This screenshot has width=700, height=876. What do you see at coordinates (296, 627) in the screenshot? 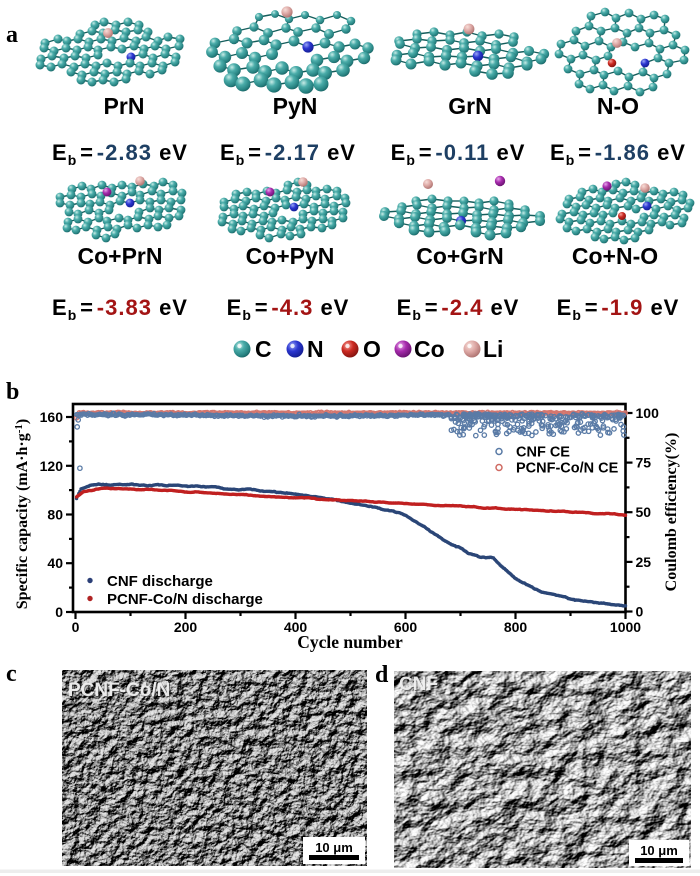
I see `svg-text: 400` at bounding box center [296, 627].